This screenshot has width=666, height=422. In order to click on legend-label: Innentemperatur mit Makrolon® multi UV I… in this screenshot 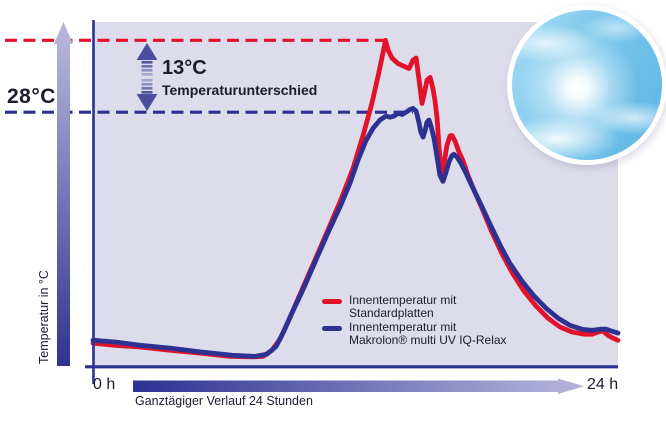, I will do `click(428, 333)`.